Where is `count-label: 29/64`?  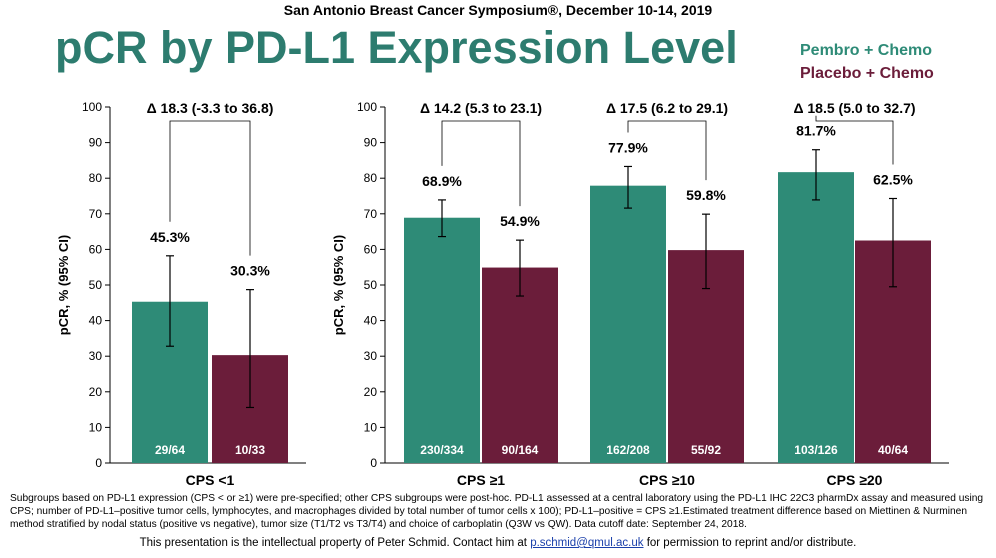
count-label: 29/64 is located at coordinates (170, 450).